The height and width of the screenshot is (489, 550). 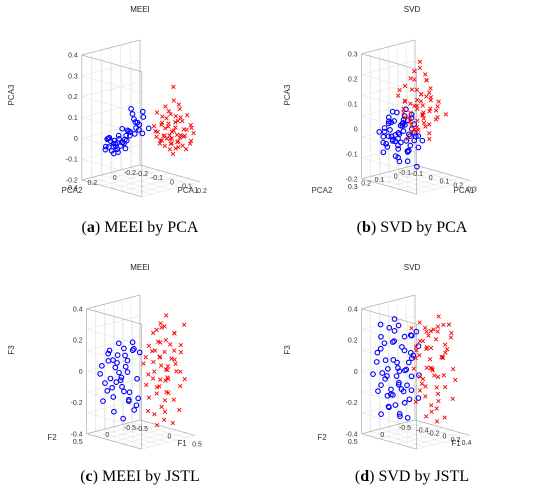 What do you see at coordinates (424, 227) in the screenshot?
I see `caption-b-text: SVD by PCA` at bounding box center [424, 227].